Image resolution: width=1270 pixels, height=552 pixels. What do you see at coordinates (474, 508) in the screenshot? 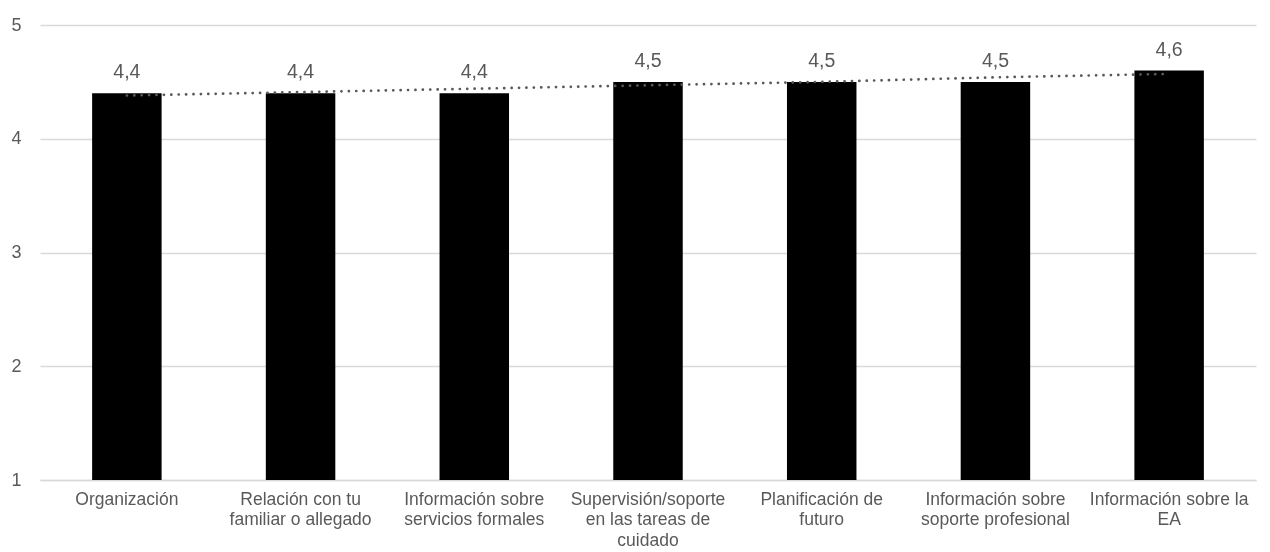
I see `x-tick-label: Información sobre servicios formales` at bounding box center [474, 508].